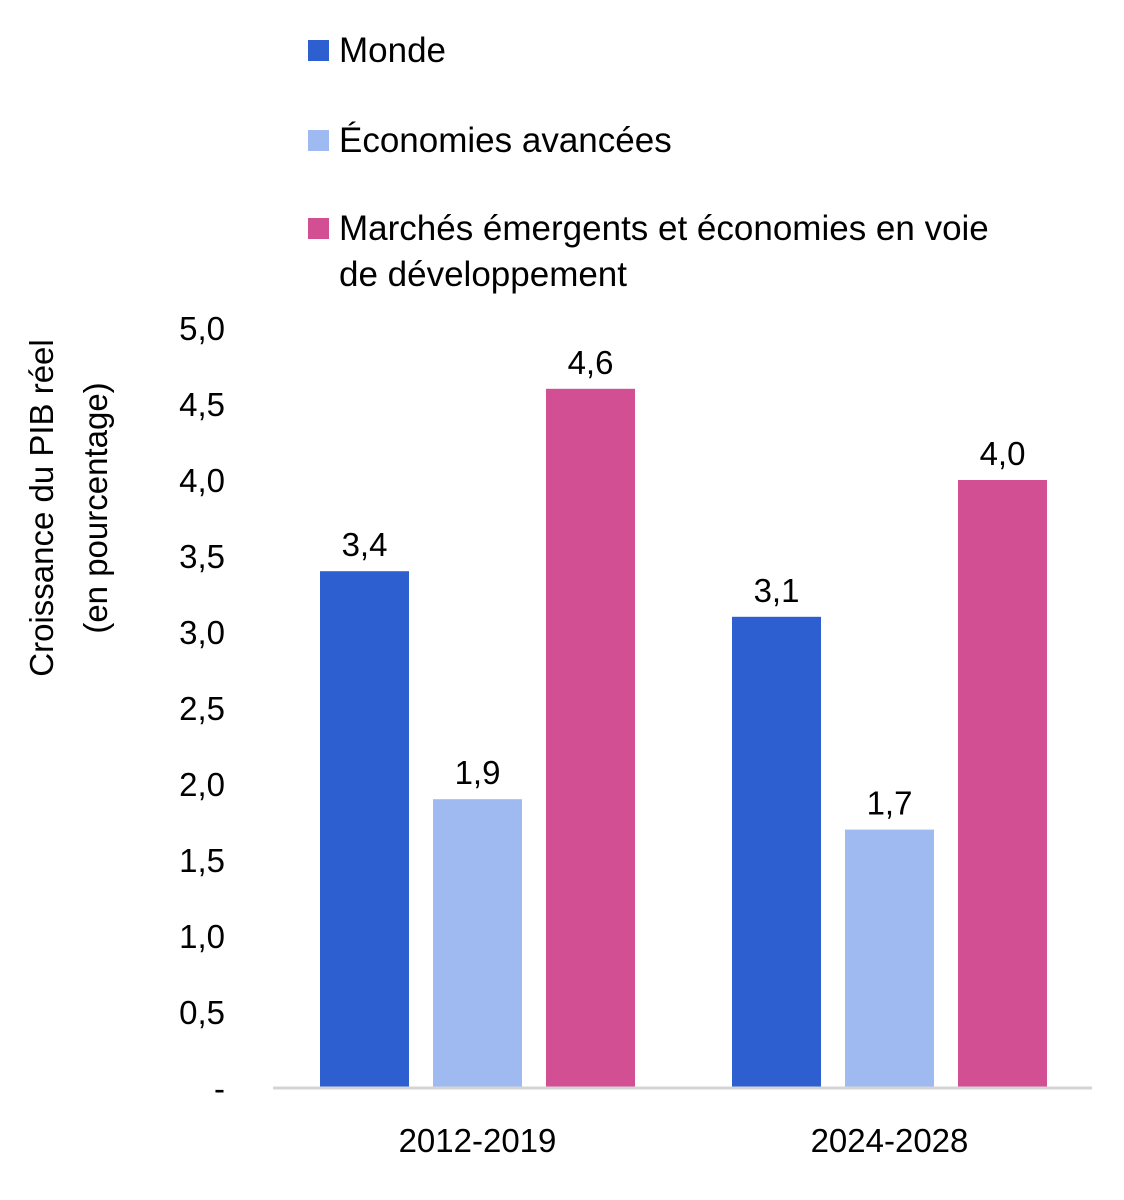  Describe the element at coordinates (318, 228) in the screenshot. I see `legend-swatch-marches-emergents` at that location.